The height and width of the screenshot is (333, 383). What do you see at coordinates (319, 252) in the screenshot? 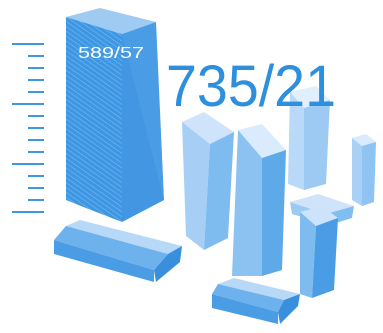
I see `front-right-block` at bounding box center [319, 252].